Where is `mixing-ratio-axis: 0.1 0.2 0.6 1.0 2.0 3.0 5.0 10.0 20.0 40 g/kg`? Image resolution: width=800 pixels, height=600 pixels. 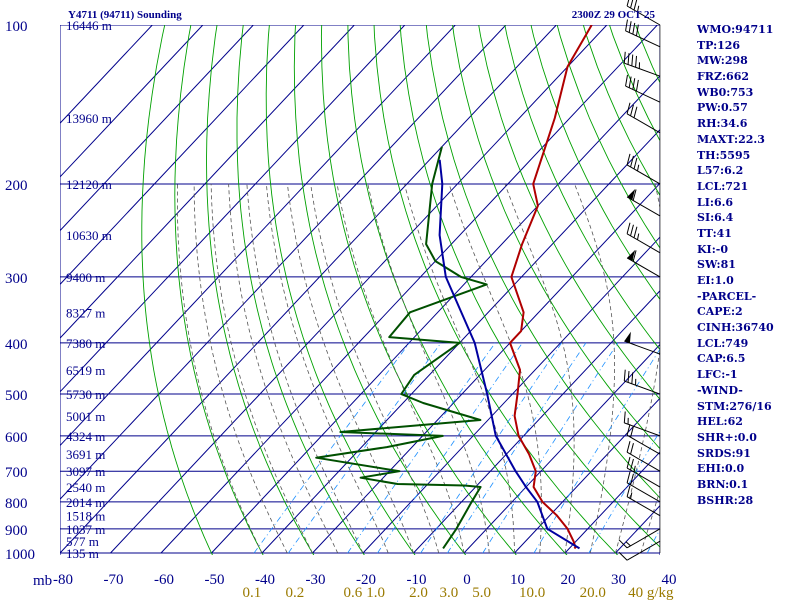 mixing-ratio-axis: 0.1 0.2 0.6 1.0 2.0 3.0 5.0 10.0 20.0 40 g/kg is located at coordinates (459, 592).